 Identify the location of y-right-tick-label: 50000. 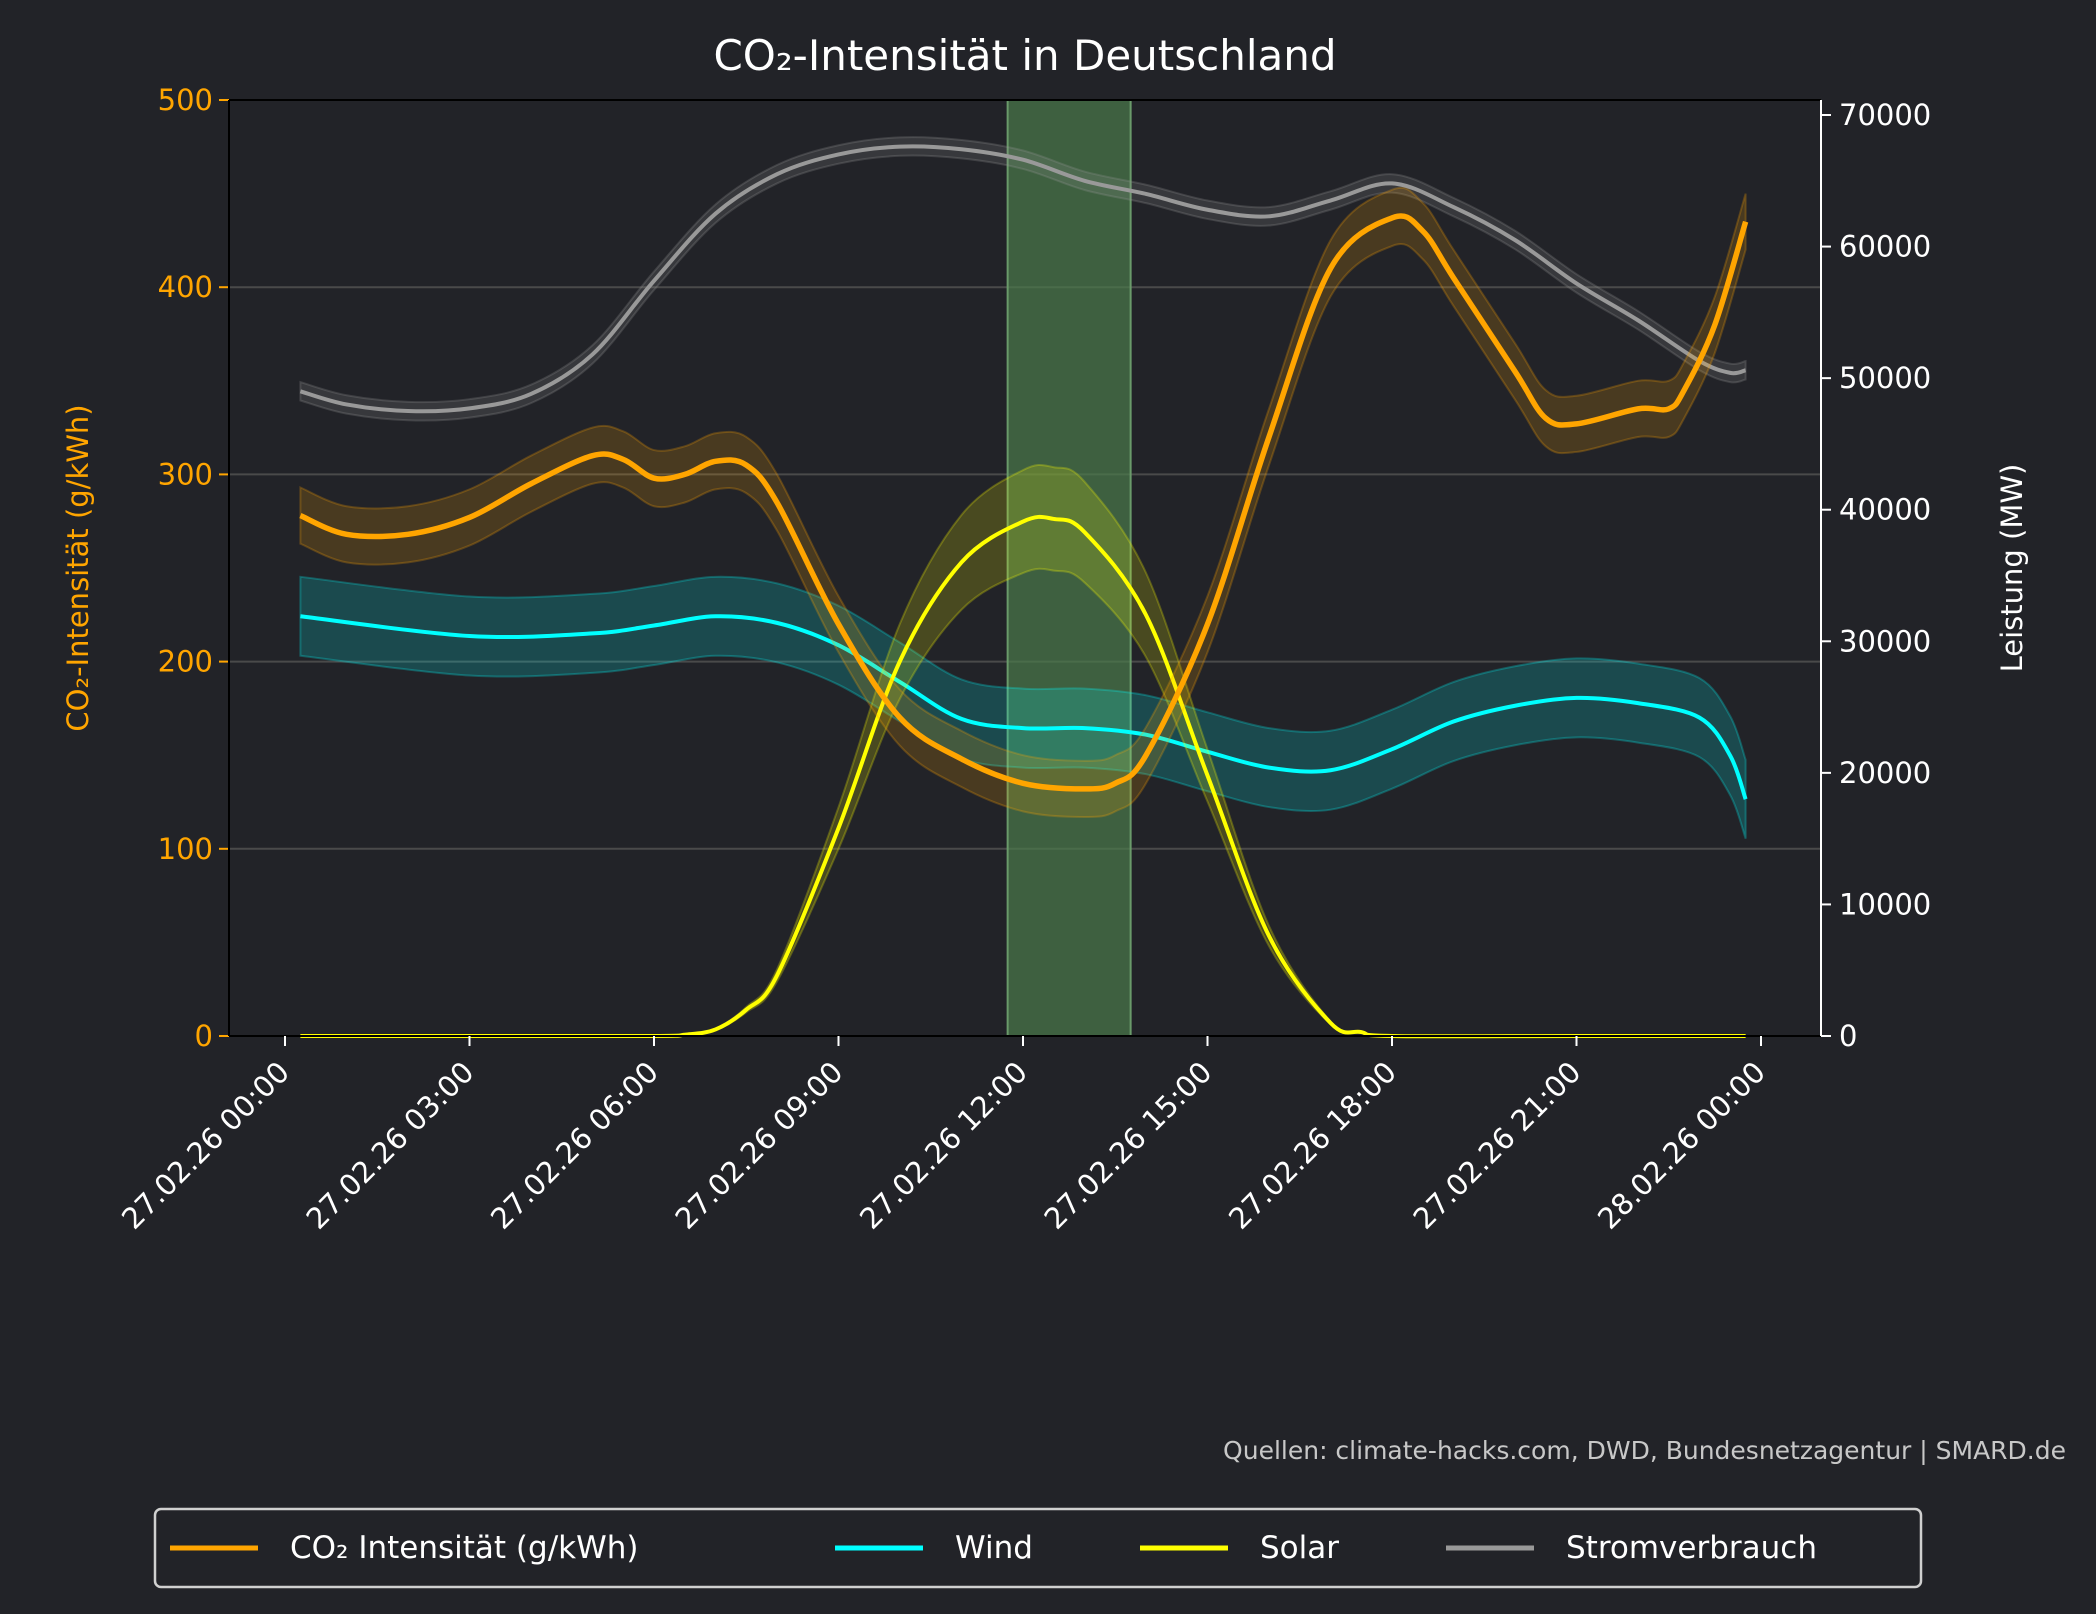
(1885, 378).